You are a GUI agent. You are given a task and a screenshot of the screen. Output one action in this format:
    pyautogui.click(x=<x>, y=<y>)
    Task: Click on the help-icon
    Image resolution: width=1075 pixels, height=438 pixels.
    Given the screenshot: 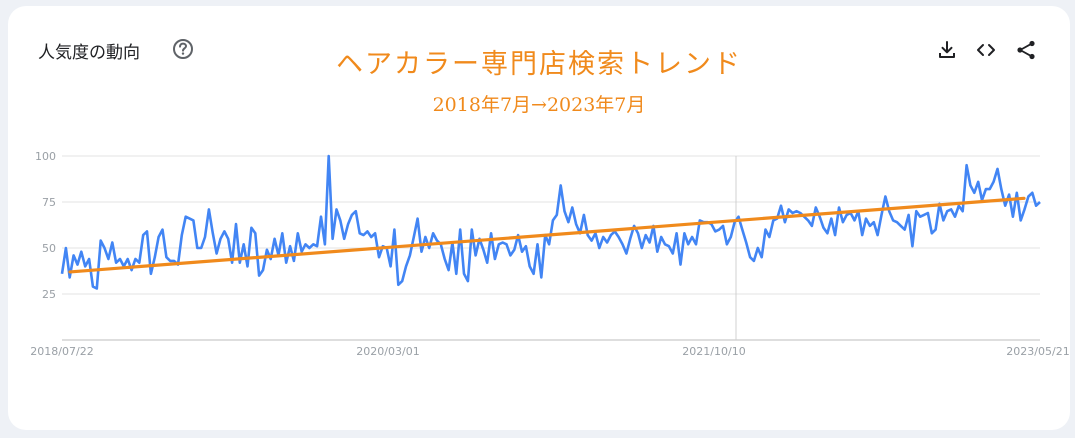 What is the action you would take?
    pyautogui.click(x=183, y=49)
    